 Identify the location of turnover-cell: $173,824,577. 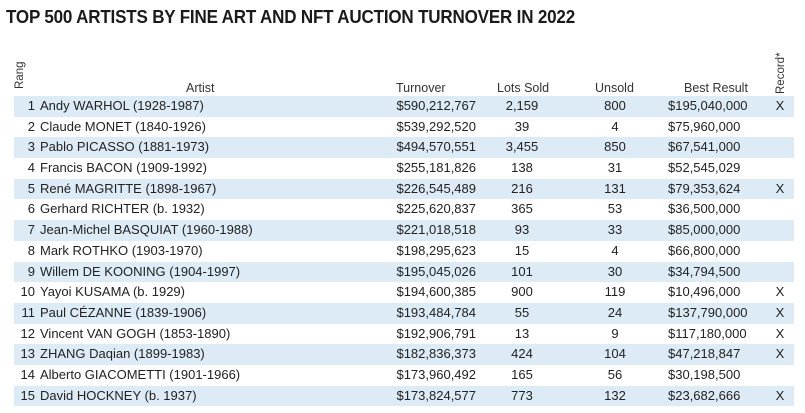
(436, 395).